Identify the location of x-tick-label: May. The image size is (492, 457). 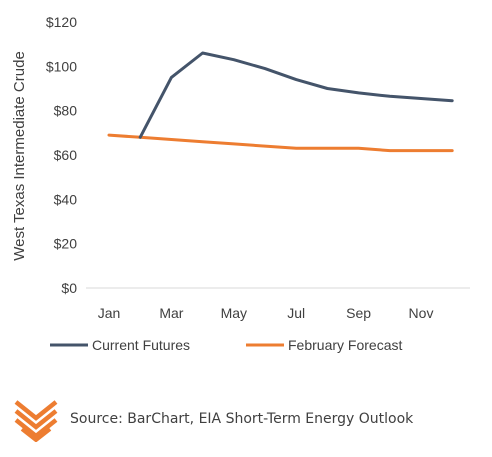
(234, 313).